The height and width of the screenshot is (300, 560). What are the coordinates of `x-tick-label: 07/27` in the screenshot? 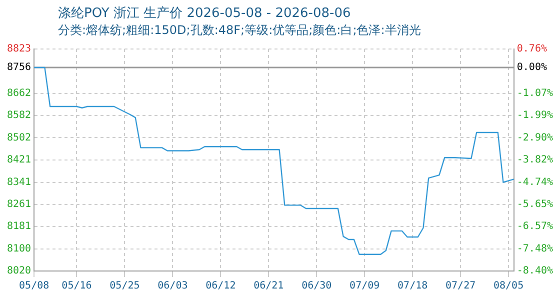 It's located at (461, 286).